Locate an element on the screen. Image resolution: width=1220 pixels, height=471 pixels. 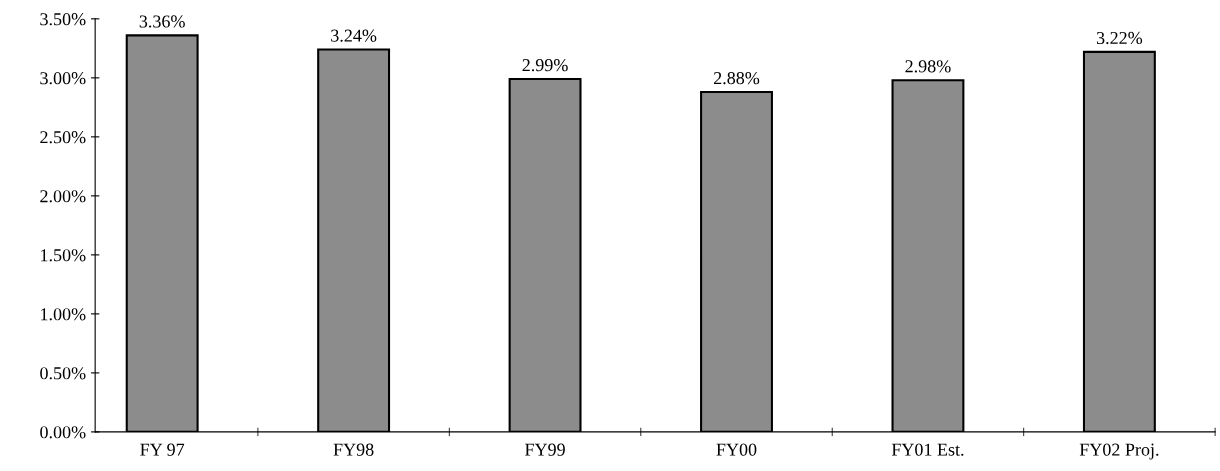
y-tick-label: 1.50% is located at coordinates (63, 255).